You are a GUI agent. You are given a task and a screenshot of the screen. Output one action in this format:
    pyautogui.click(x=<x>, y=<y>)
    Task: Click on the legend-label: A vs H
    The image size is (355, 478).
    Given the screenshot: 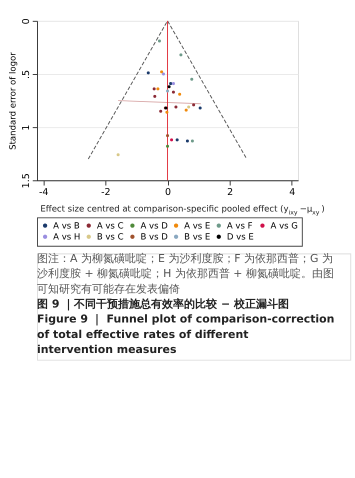 What is the action you would take?
    pyautogui.click(x=66, y=237)
    